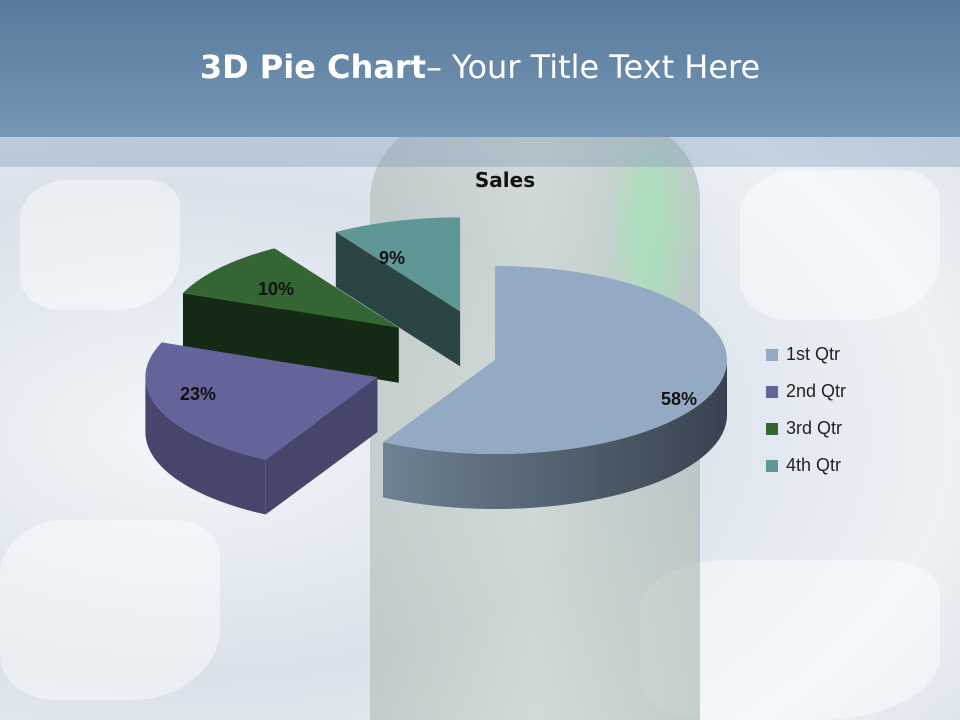 This screenshot has width=960, height=720. Describe the element at coordinates (814, 465) in the screenshot. I see `legend-label: 4th Qtr` at that location.